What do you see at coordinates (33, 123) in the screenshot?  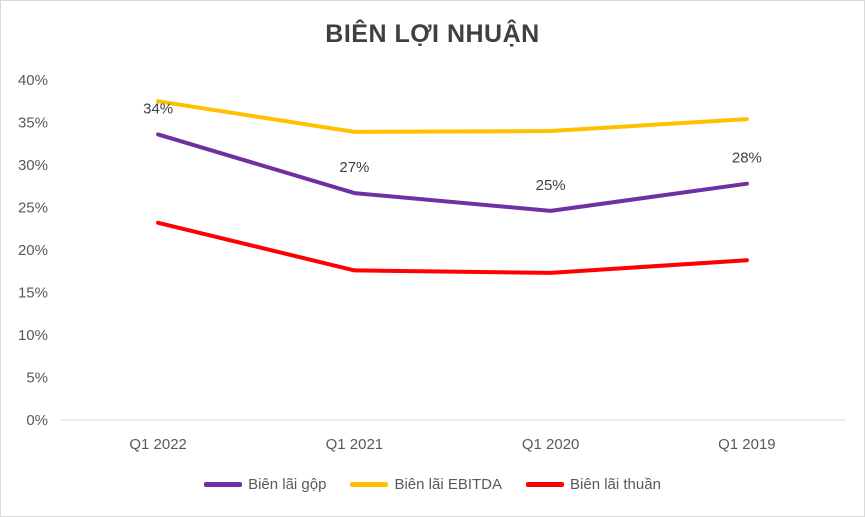 I see `y-tick-label: 35%` at bounding box center [33, 123].